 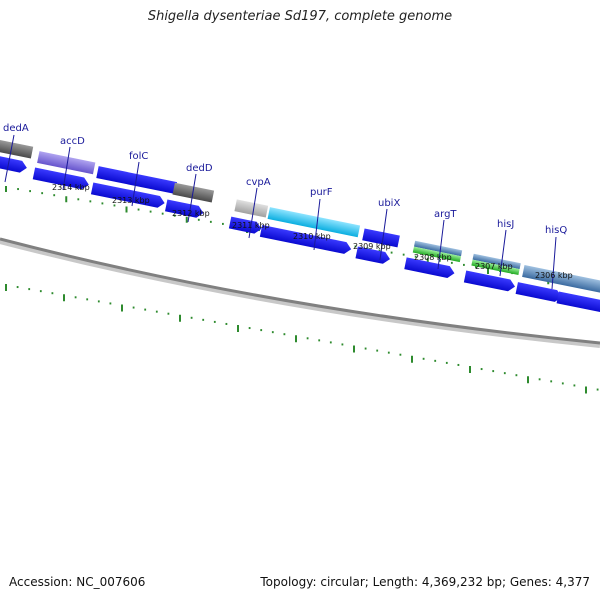 What do you see at coordinates (556, 230) in the screenshot?
I see `gene-label-hisQ: hisQ` at bounding box center [556, 230].